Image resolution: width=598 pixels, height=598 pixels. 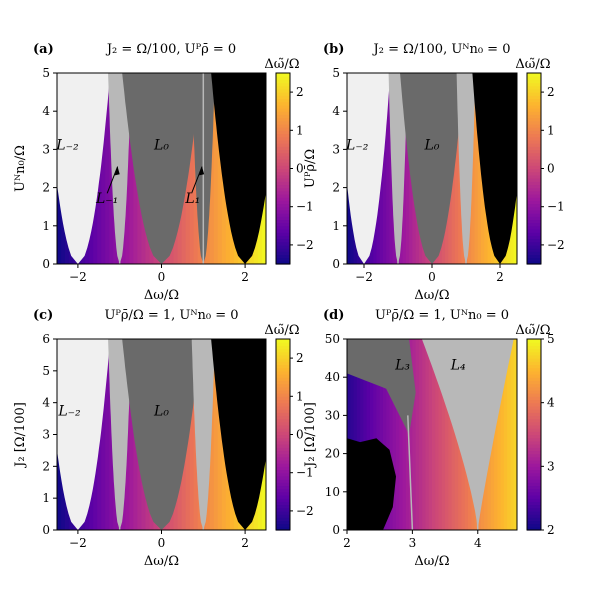 I want to click on region-label-b-2: L₂, so click(x=501, y=145).